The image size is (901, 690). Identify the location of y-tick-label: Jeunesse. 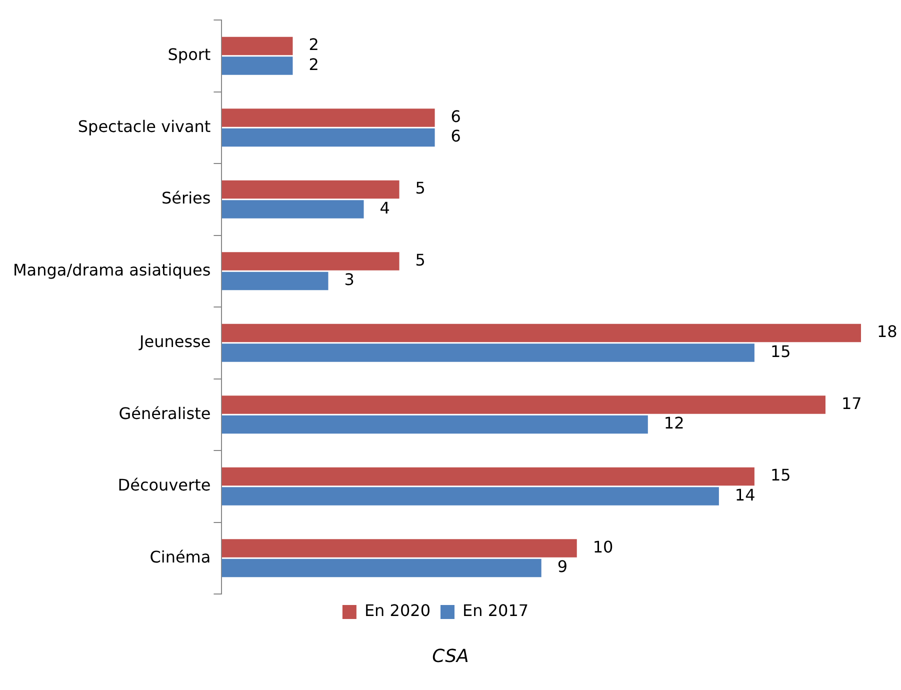
(174, 342).